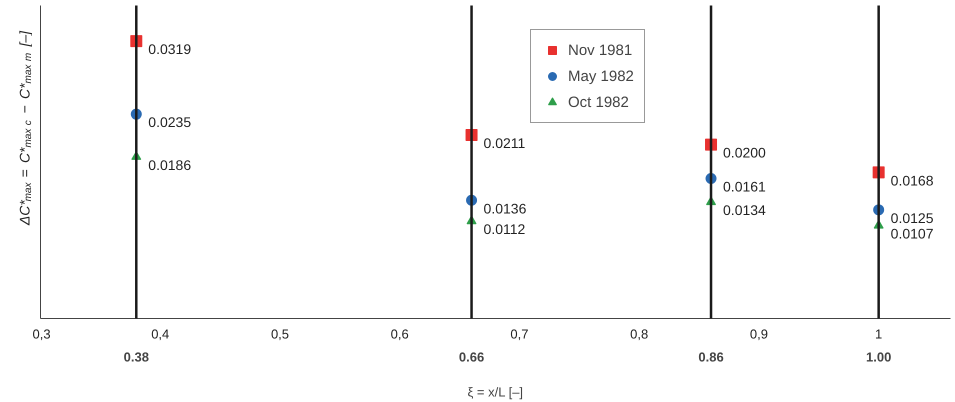 Image resolution: width=955 pixels, height=402 pixels. What do you see at coordinates (744, 210) in the screenshot?
I see `data-label: 0.0134` at bounding box center [744, 210].